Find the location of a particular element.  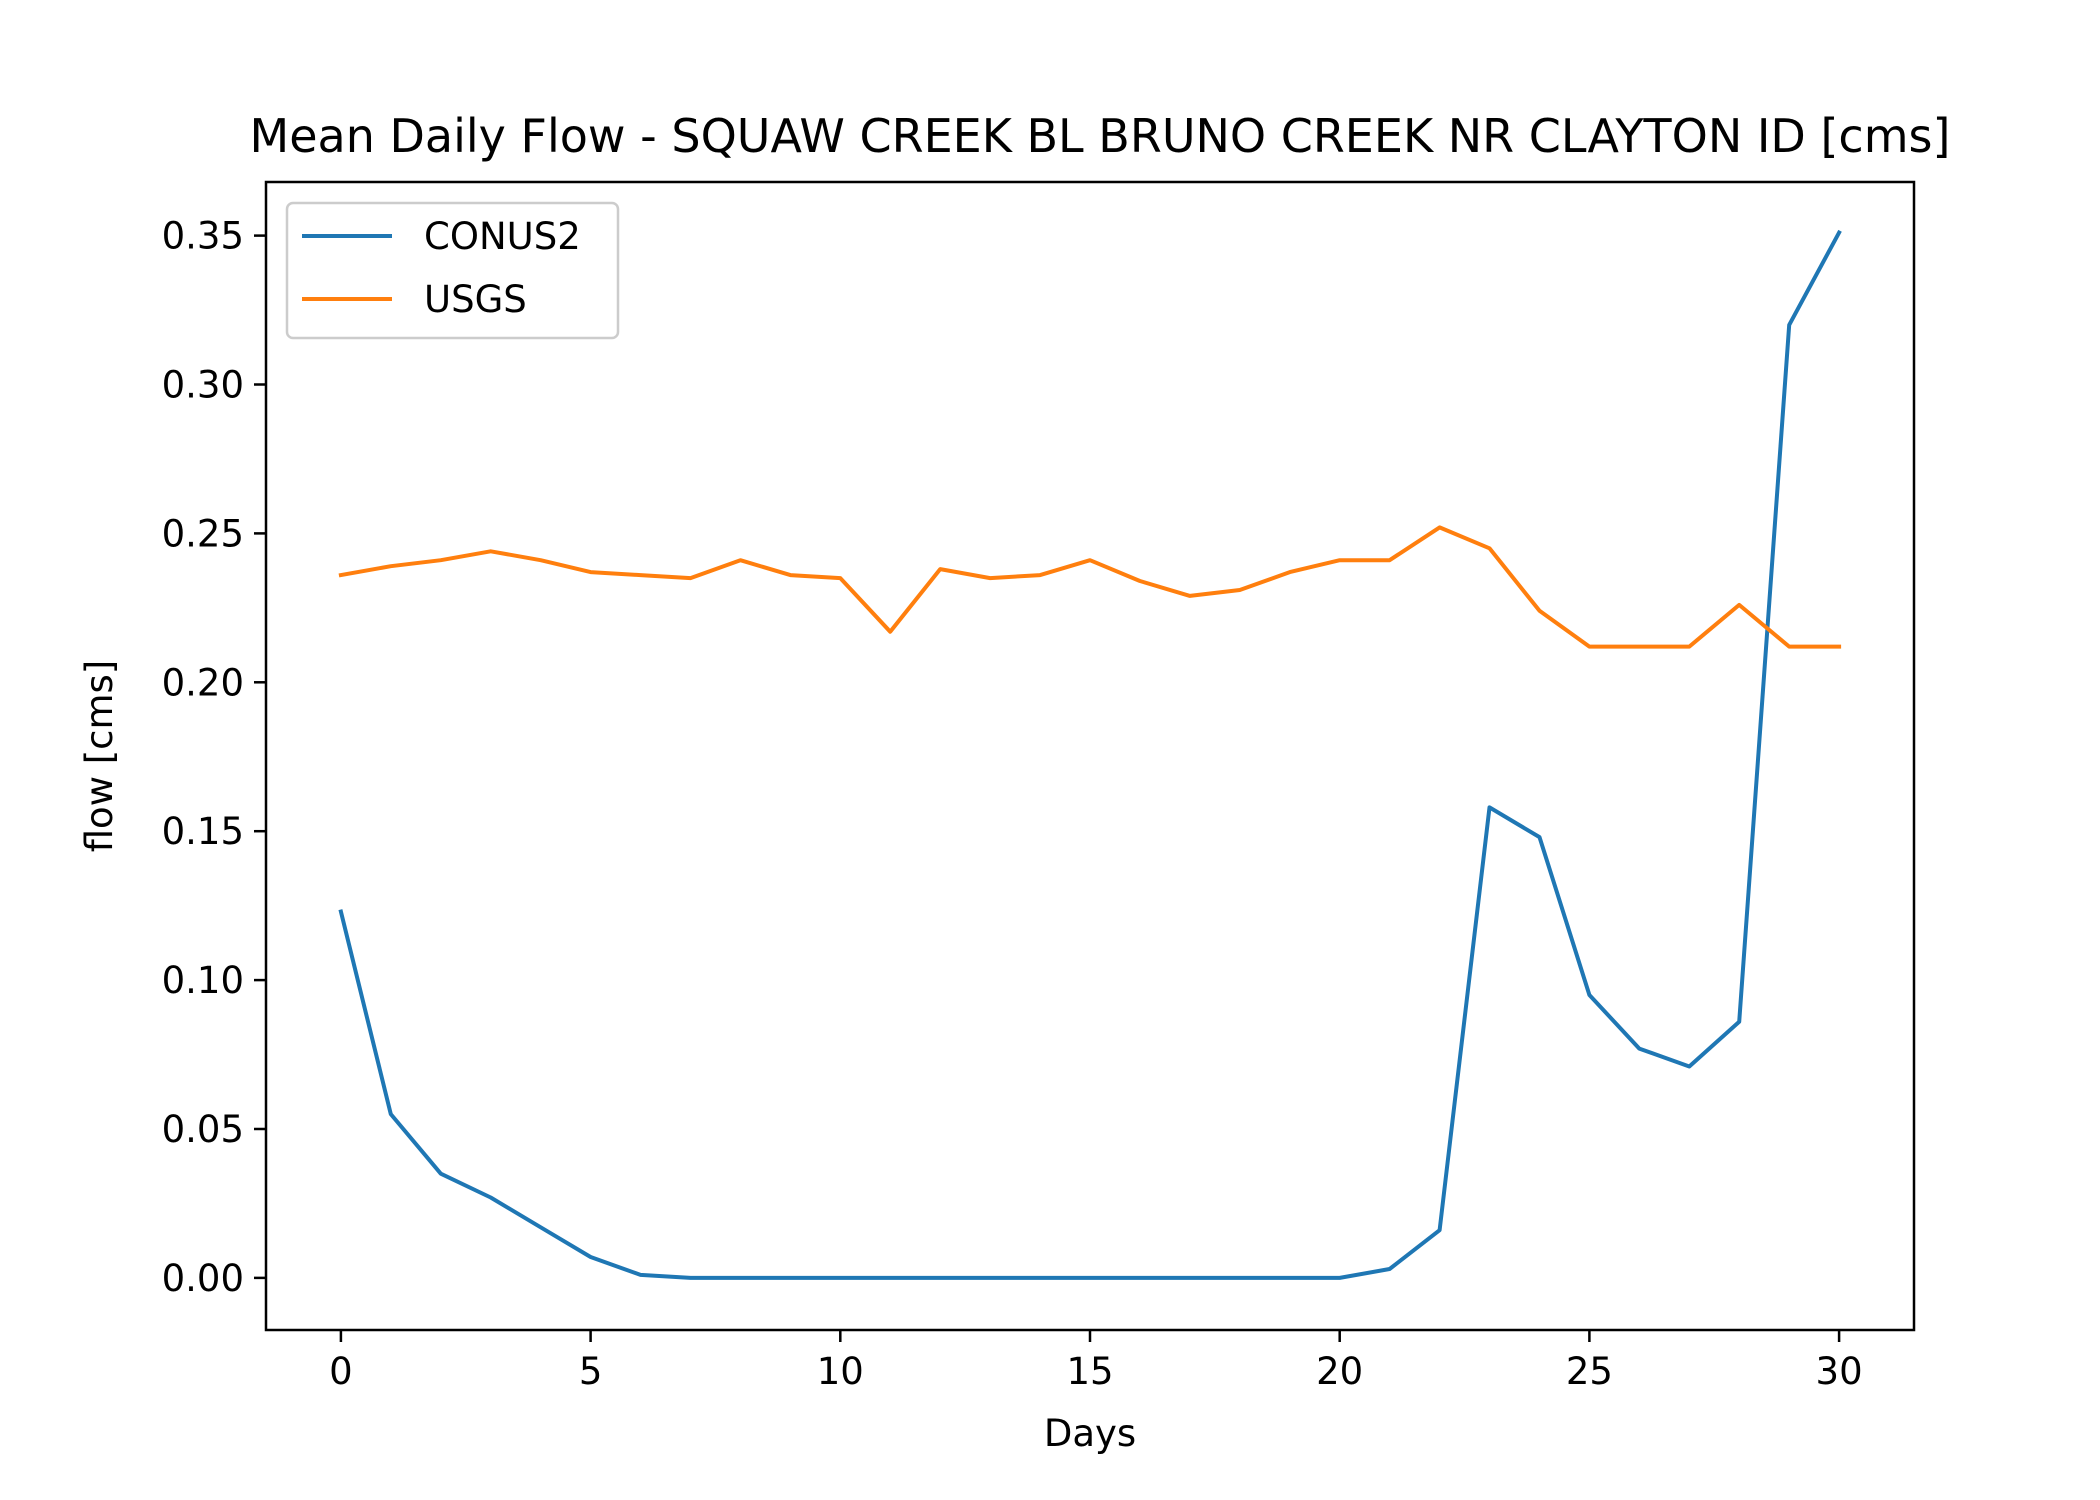

legend: CONUS2 USGS is located at coordinates (452, 270).